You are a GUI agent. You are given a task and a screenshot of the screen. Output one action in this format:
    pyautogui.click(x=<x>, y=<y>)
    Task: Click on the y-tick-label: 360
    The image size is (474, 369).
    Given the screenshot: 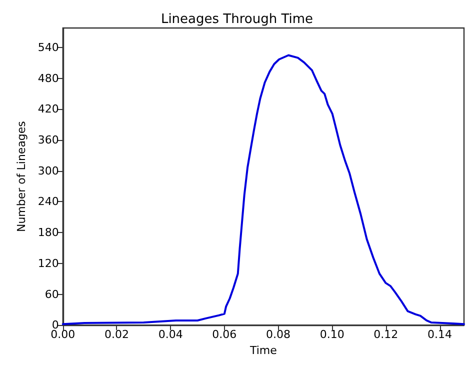 What is the action you would take?
    pyautogui.click(x=48, y=140)
    